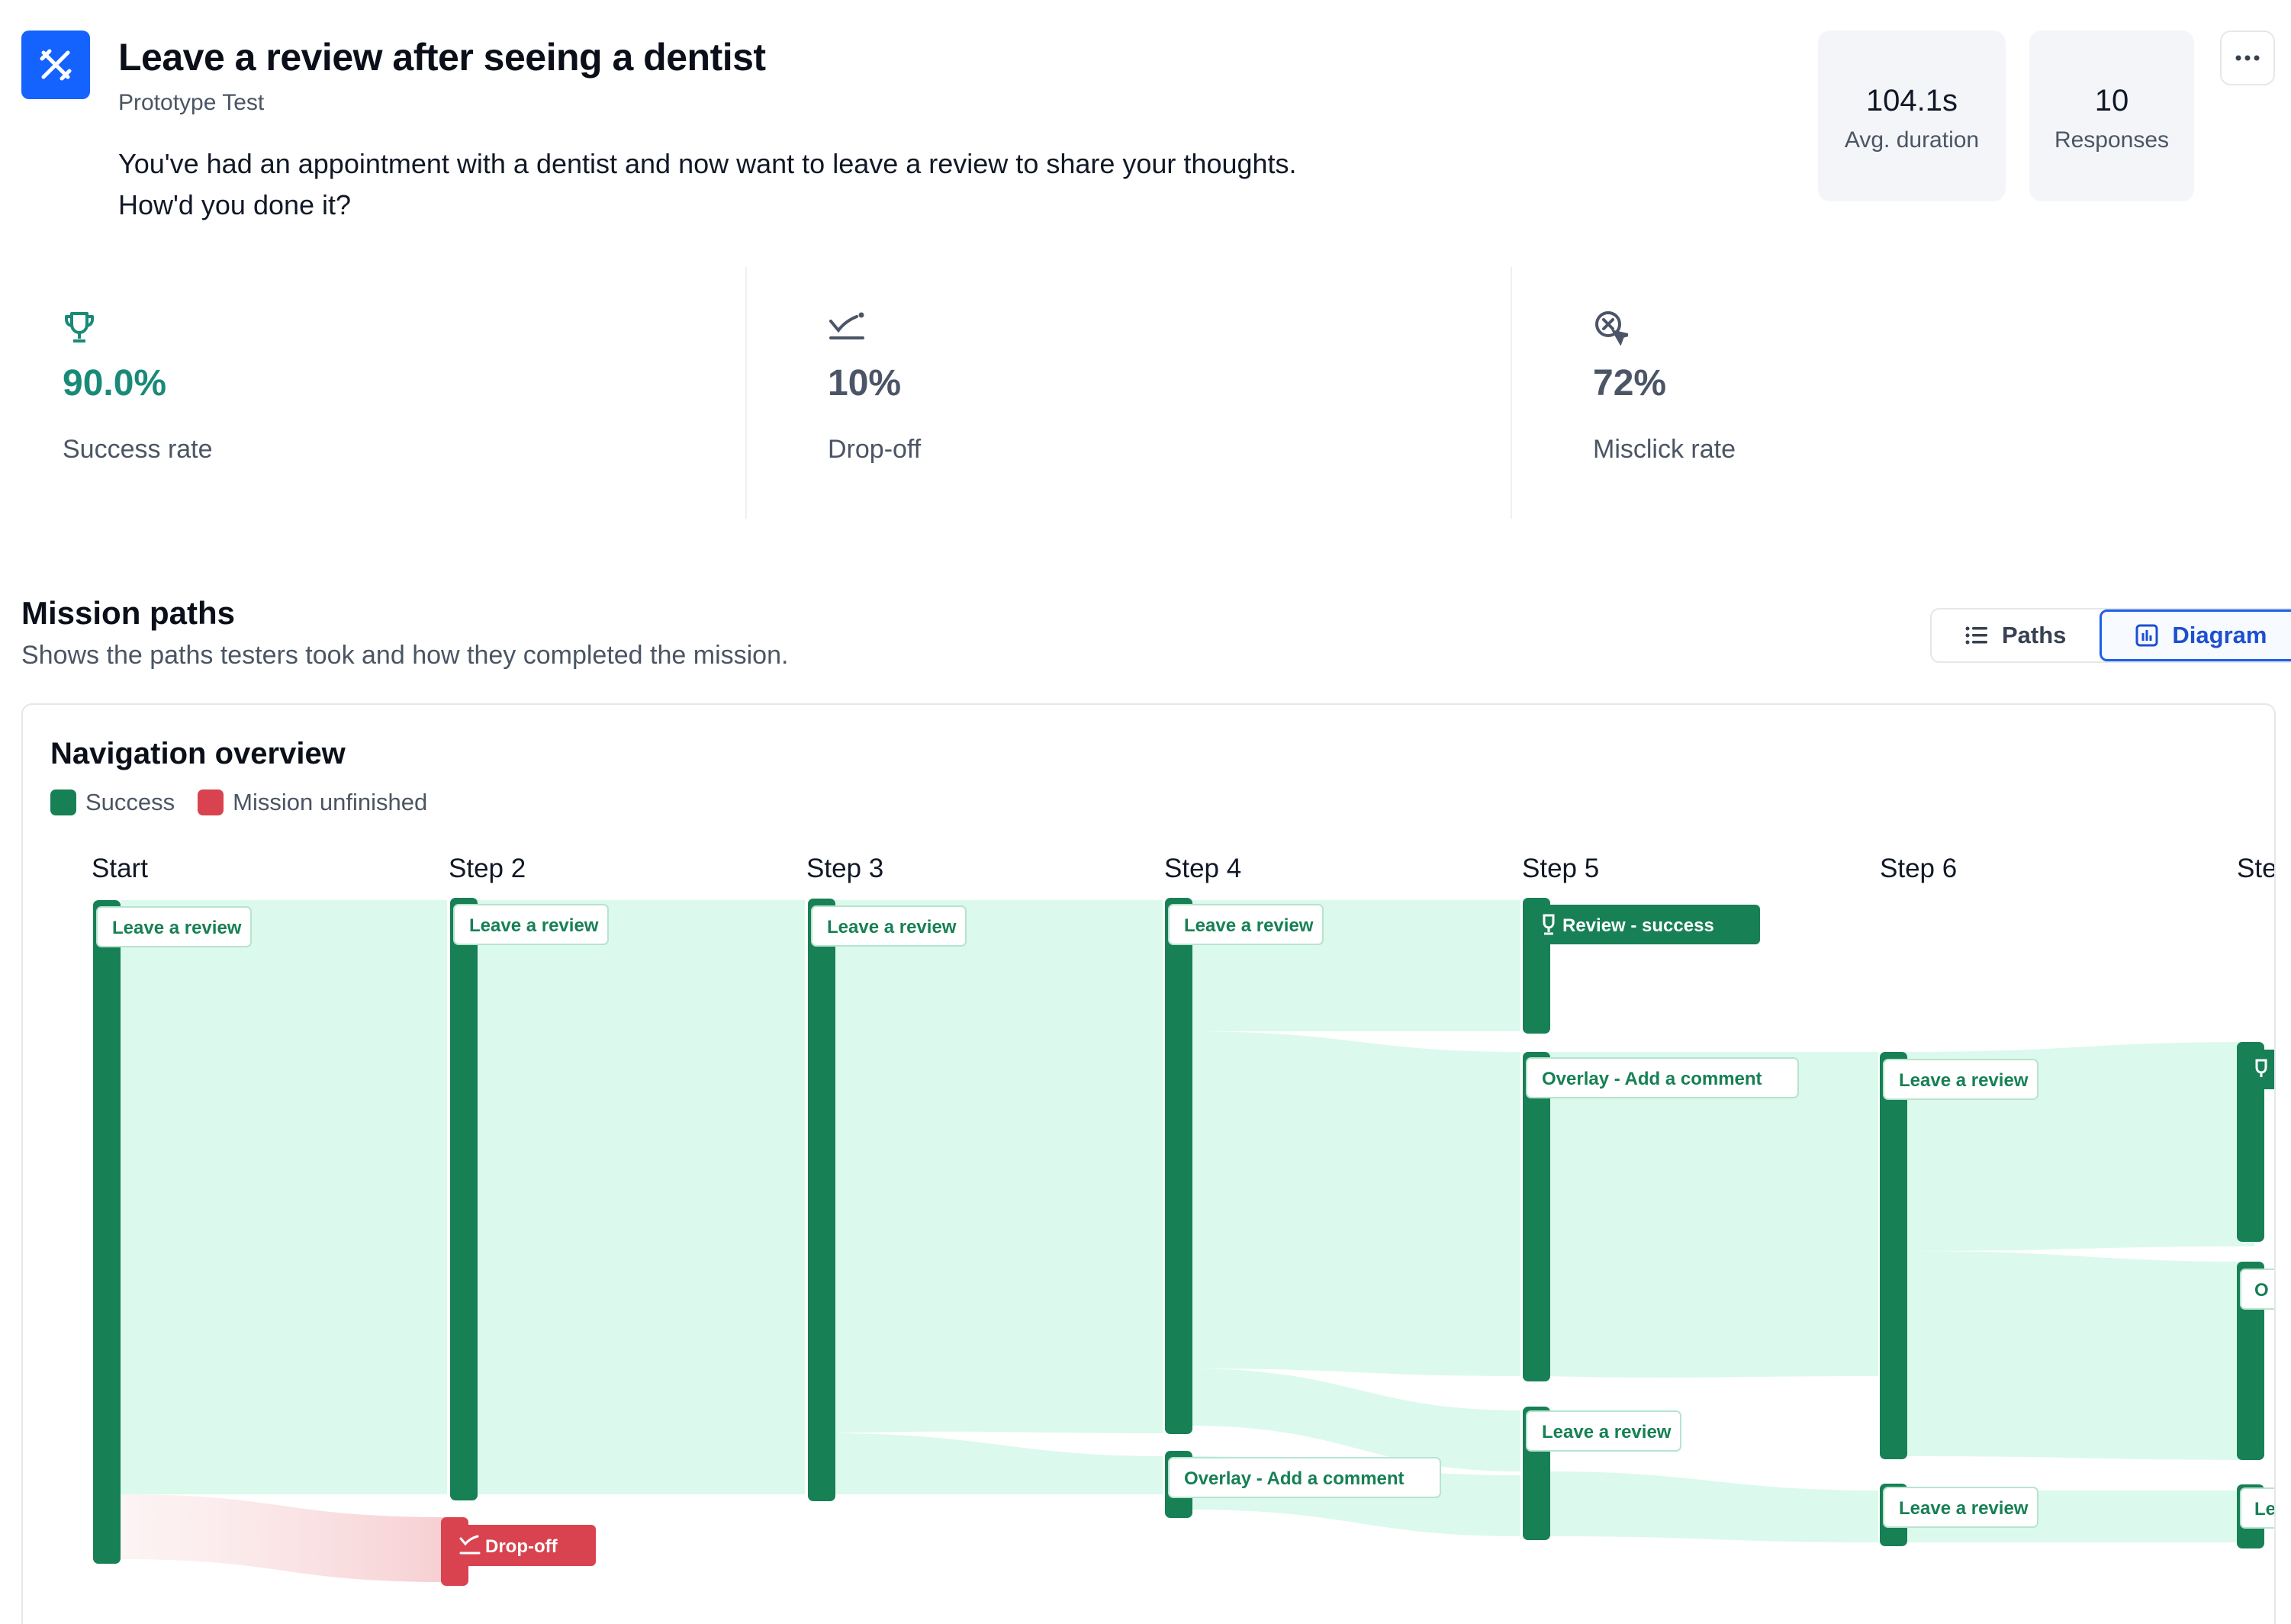 Image resolution: width=2291 pixels, height=1624 pixels. What do you see at coordinates (865, 383) in the screenshot?
I see `drop-off-value: 10%` at bounding box center [865, 383].